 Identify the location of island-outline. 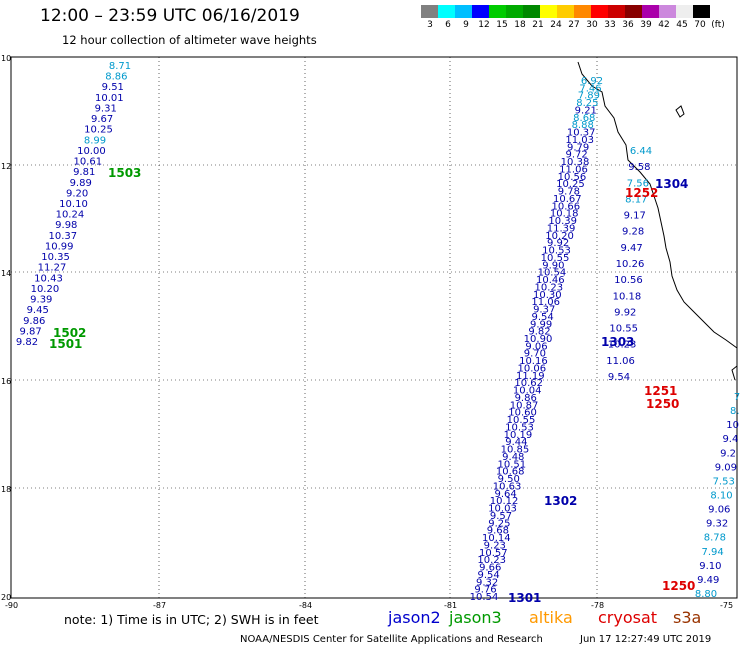
(680, 111).